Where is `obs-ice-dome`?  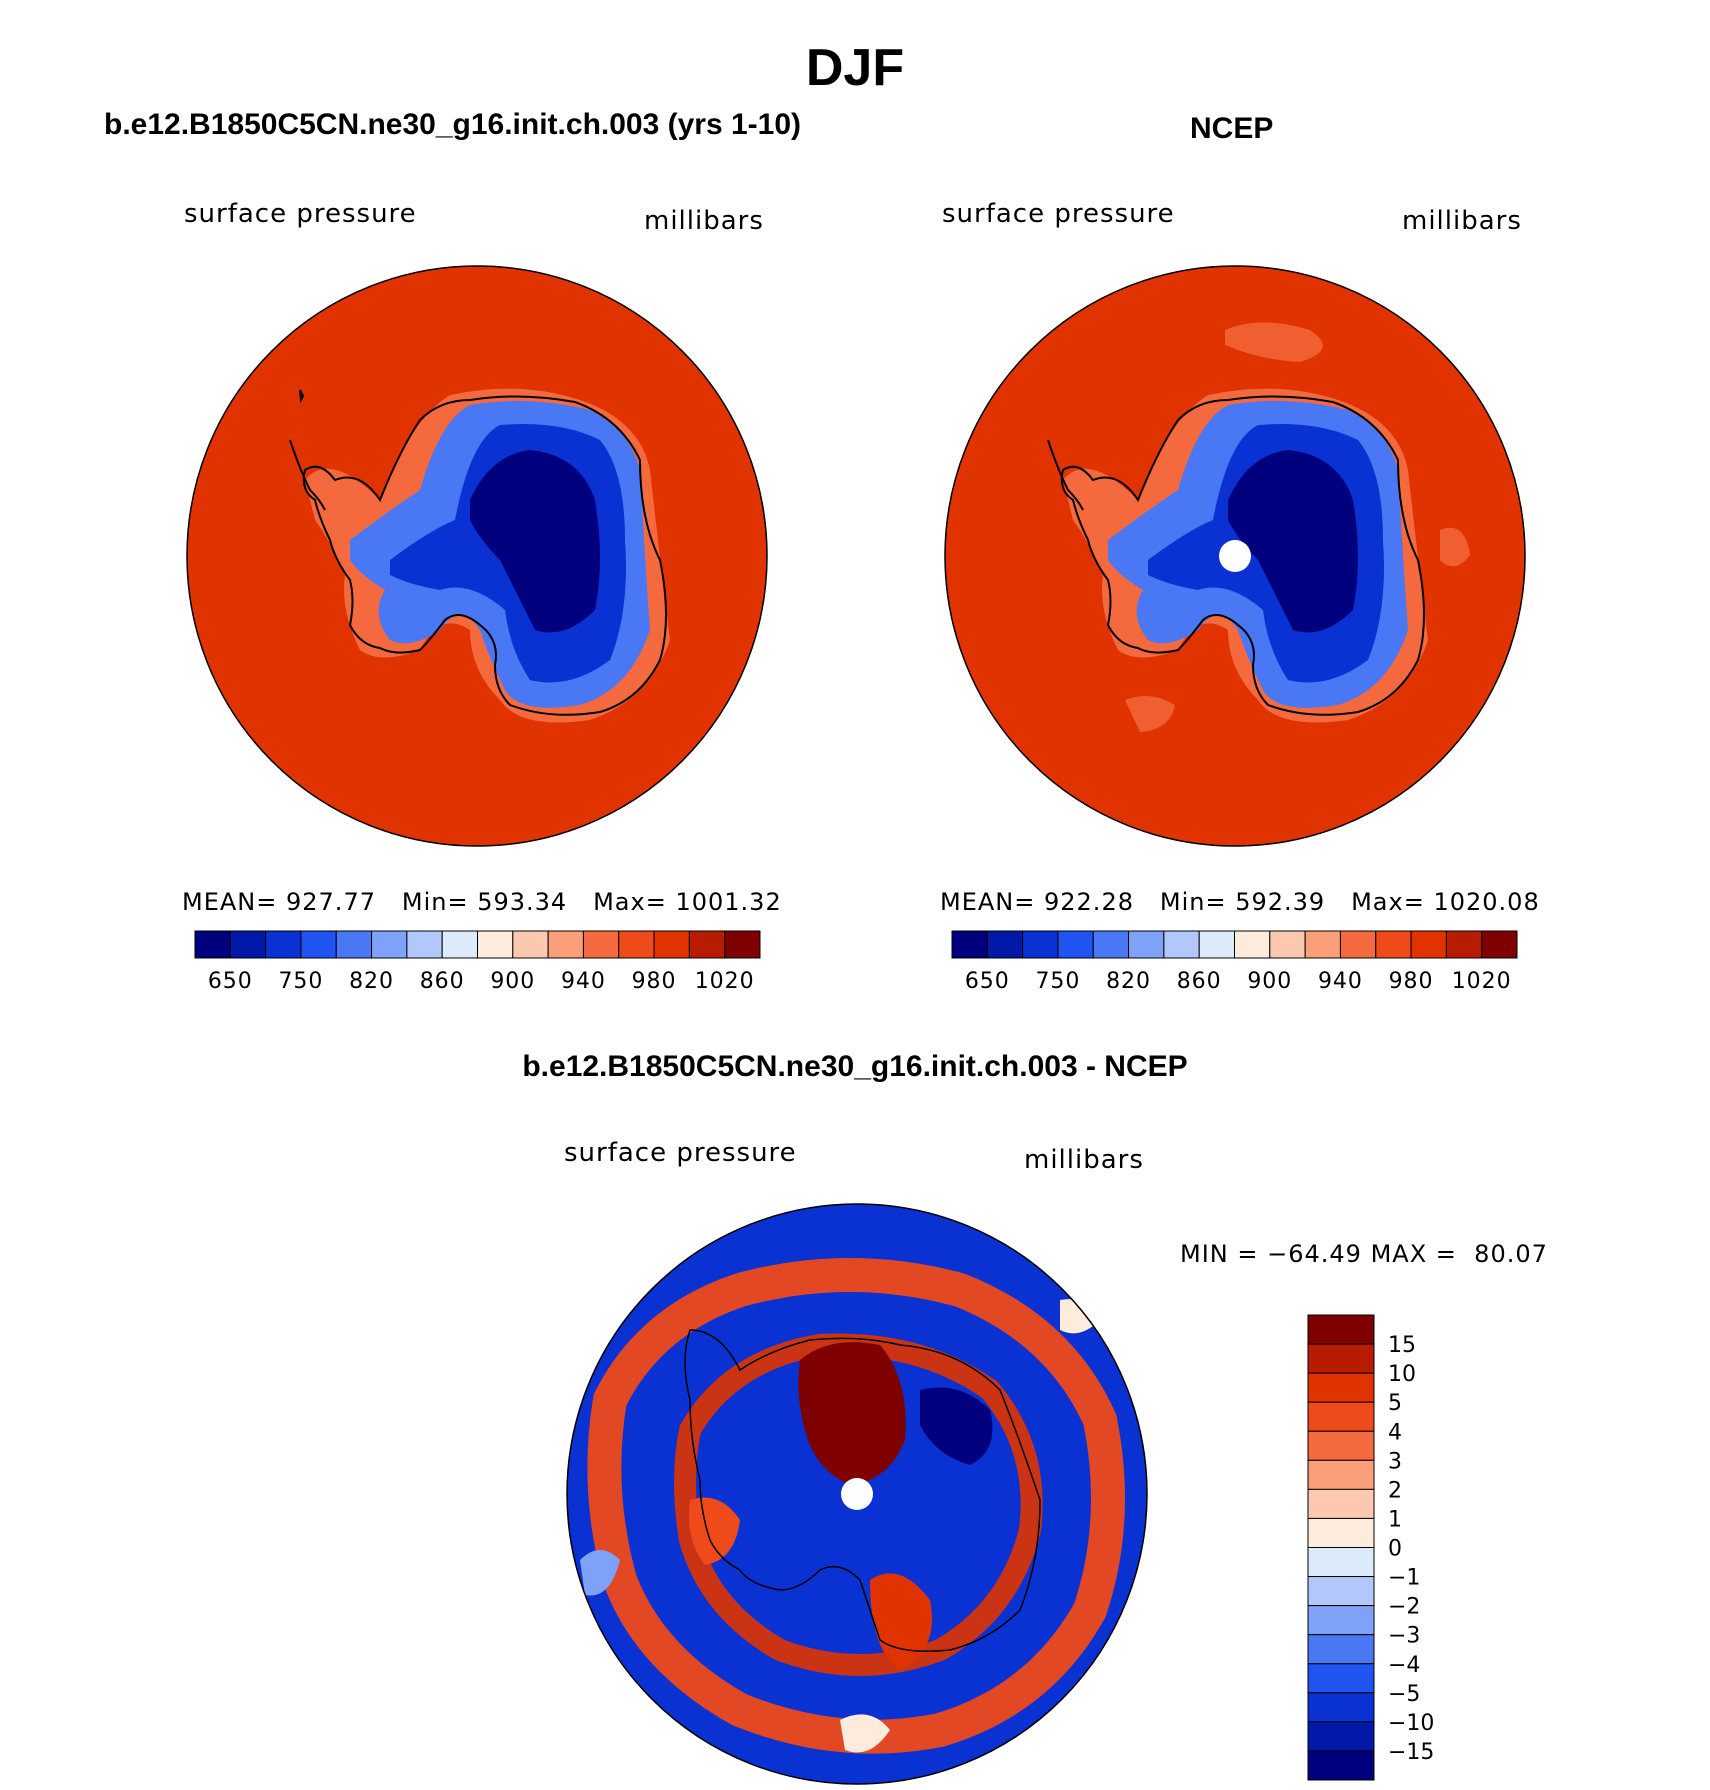
obs-ice-dome is located at coordinates (1293, 541).